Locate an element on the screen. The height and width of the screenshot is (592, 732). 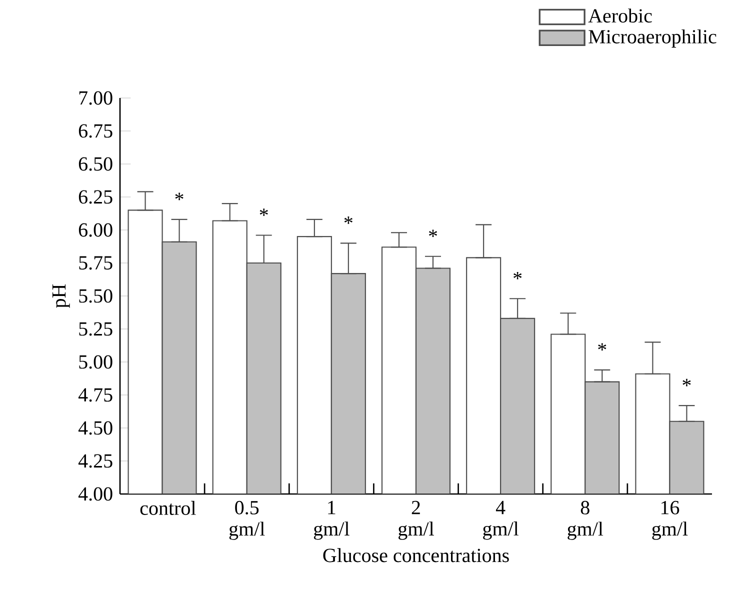
y-tick-label: 5.50 is located at coordinates (95, 296).